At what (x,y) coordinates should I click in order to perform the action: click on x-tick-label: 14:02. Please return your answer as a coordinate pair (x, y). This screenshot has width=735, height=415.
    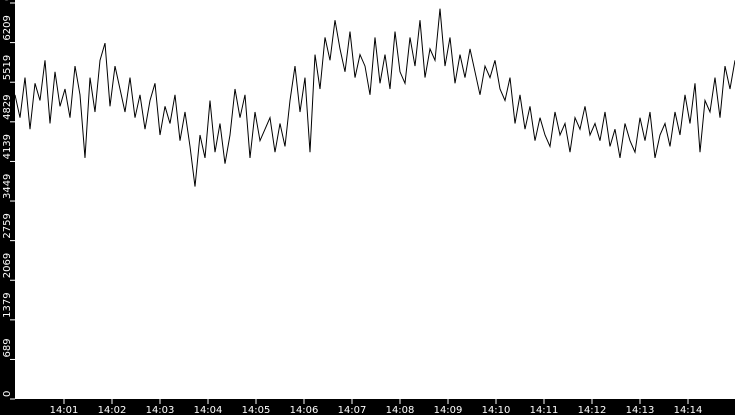
    Looking at the image, I should click on (112, 410).